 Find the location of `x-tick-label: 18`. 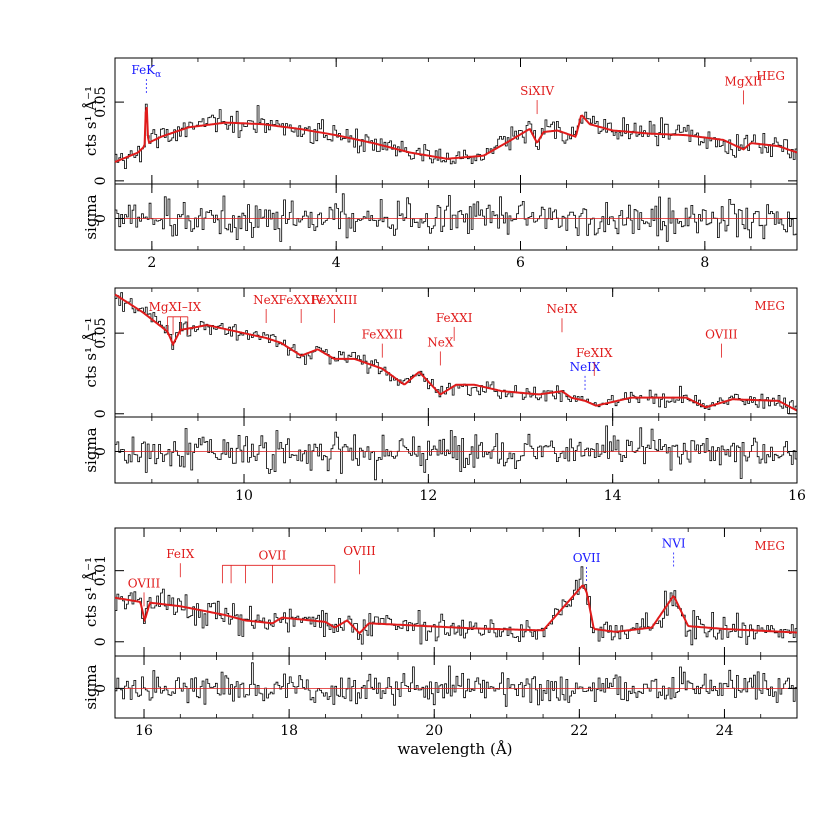

x-tick-label: 18 is located at coordinates (289, 731).